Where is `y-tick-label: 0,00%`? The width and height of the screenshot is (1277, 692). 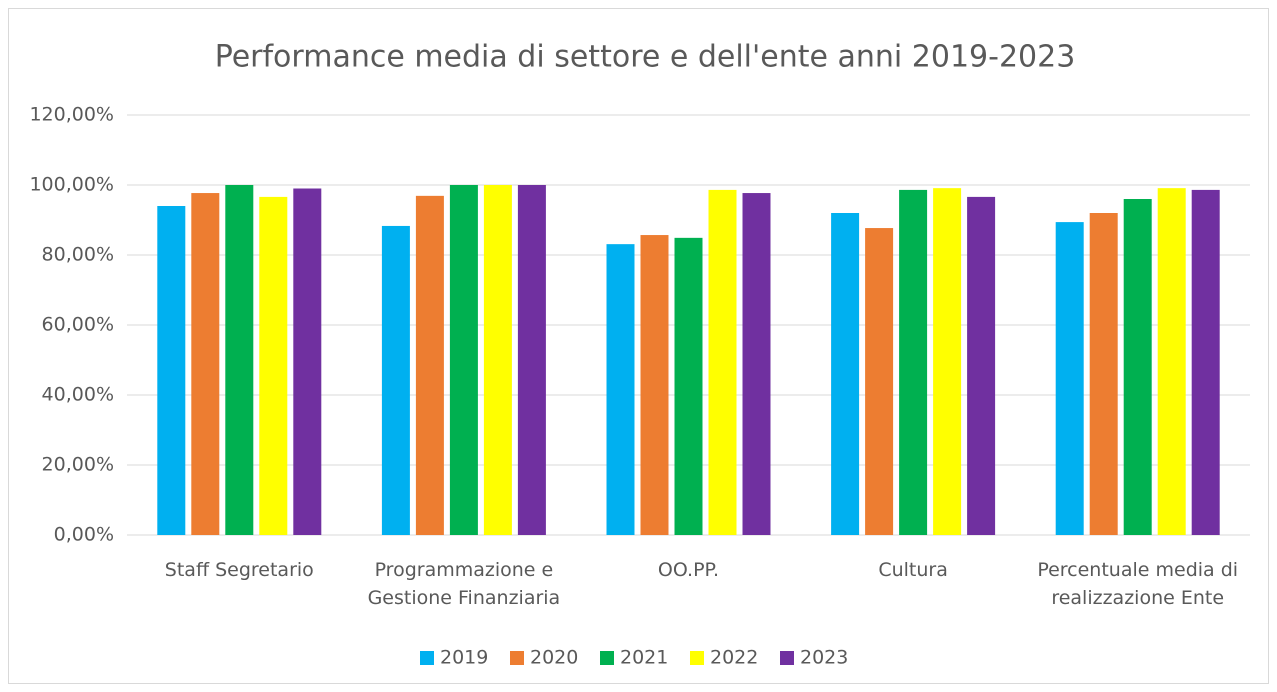
y-tick-label: 0,00% is located at coordinates (84, 535).